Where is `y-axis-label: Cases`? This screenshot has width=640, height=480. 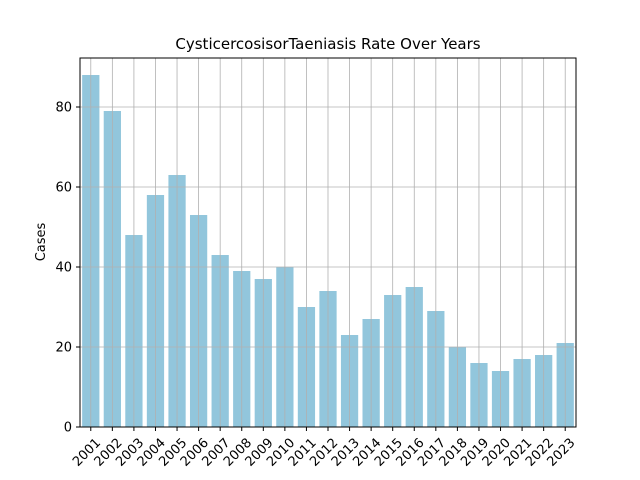 y-axis-label: Cases is located at coordinates (41, 241).